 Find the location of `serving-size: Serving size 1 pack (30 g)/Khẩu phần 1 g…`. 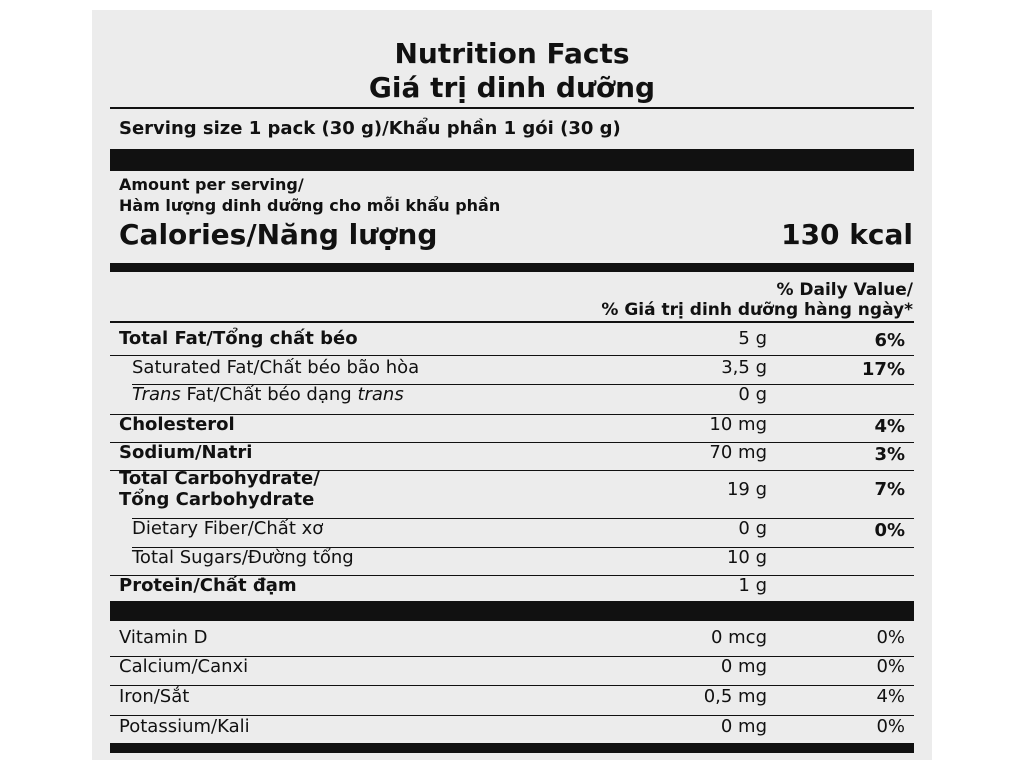

serving-size: Serving size 1 pack (30 g)/Khẩu phần 1 g… is located at coordinates (370, 128).